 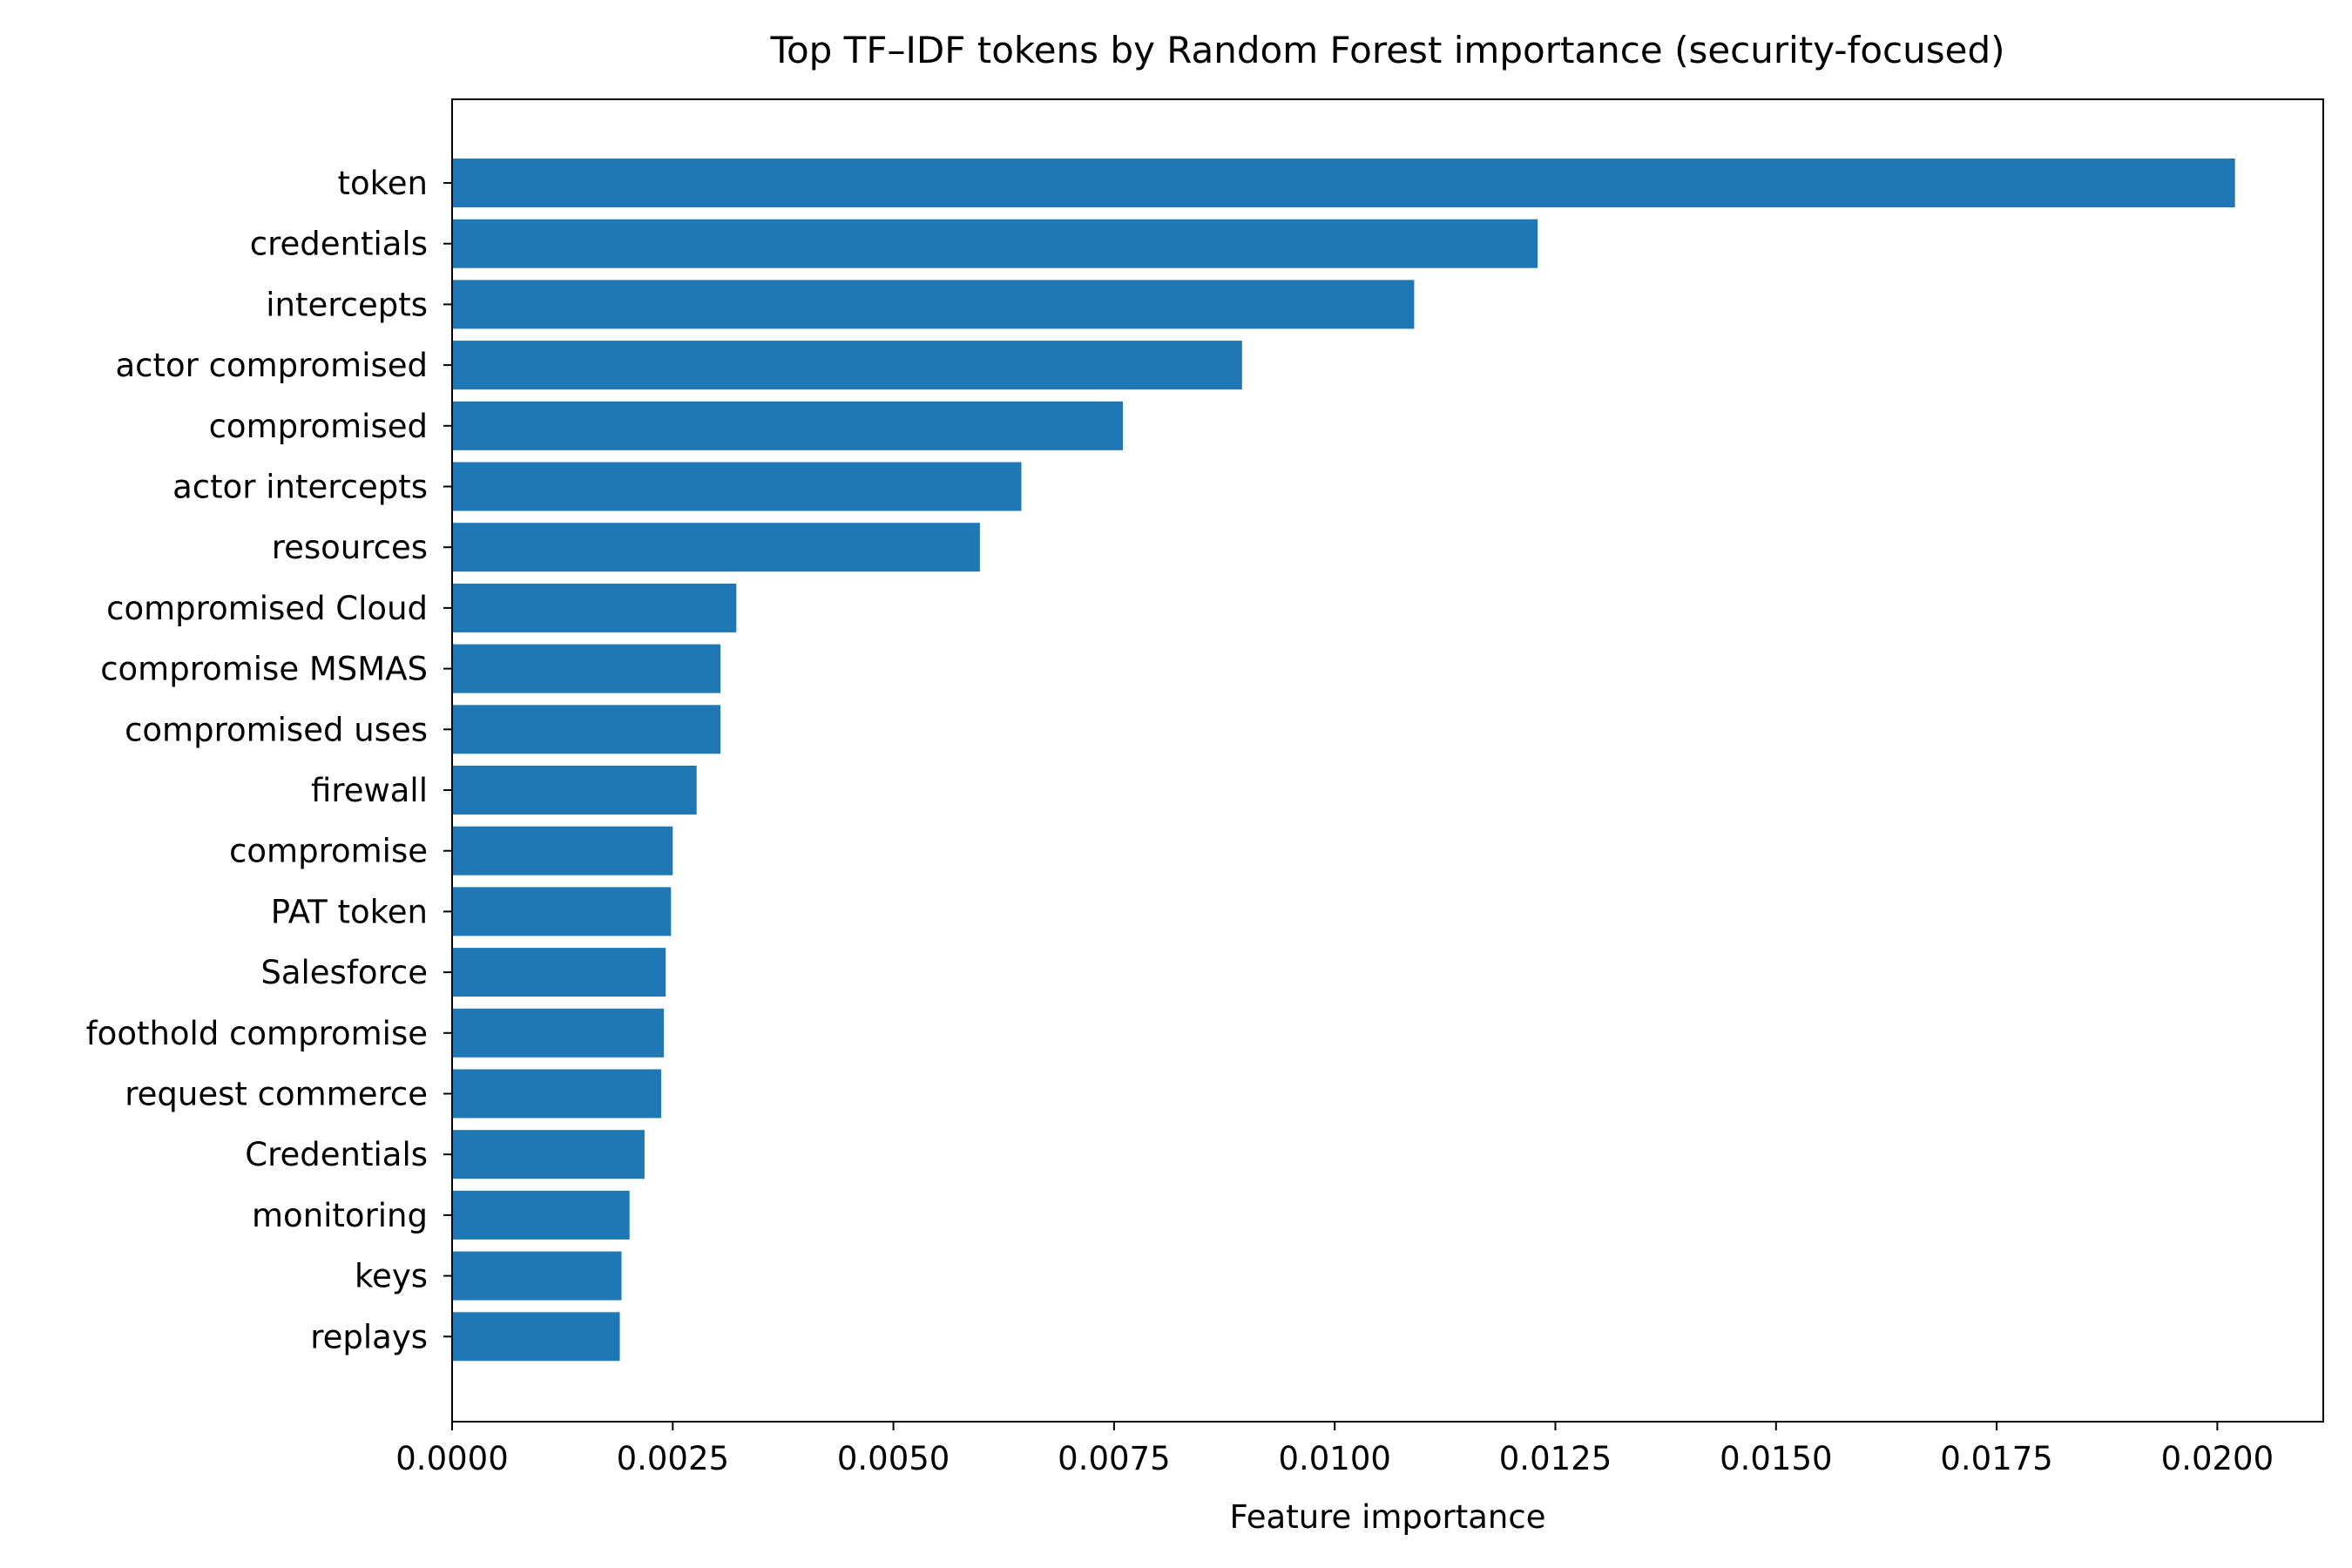 I want to click on y-tick-label: Salesforce, so click(x=344, y=973).